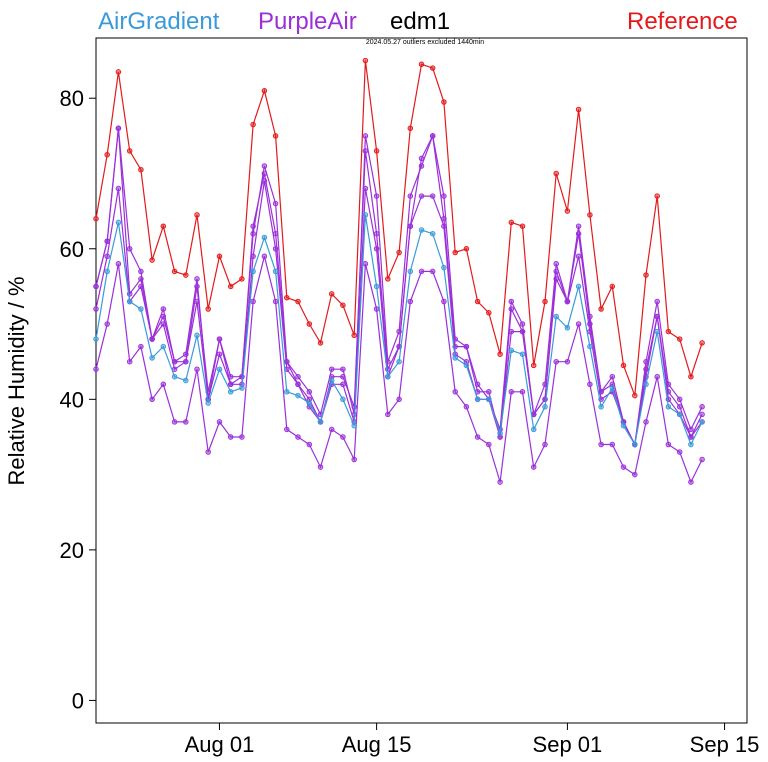 Image resolution: width=768 pixels, height=762 pixels. Describe the element at coordinates (377, 744) in the screenshot. I see `x-tick-label: Aug 15` at that location.